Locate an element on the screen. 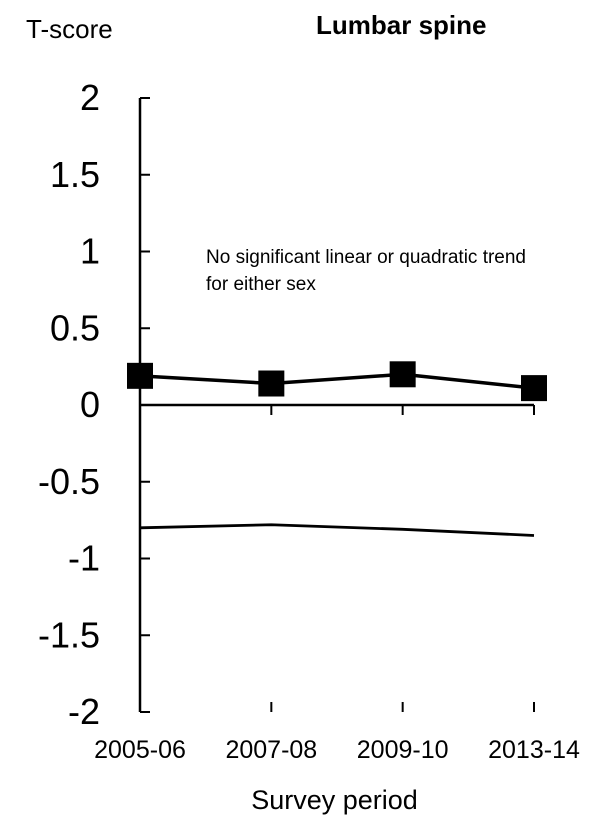 This screenshot has width=613, height=825. y-tick-label: 0.5 is located at coordinates (75, 327).